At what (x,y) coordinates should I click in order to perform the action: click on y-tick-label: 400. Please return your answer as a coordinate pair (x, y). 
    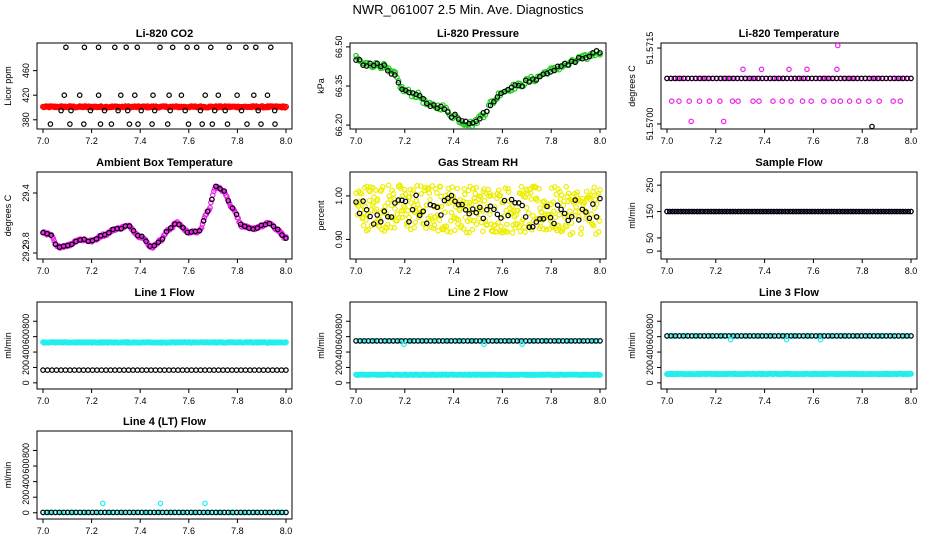
    Looking at the image, I should click on (339, 352).